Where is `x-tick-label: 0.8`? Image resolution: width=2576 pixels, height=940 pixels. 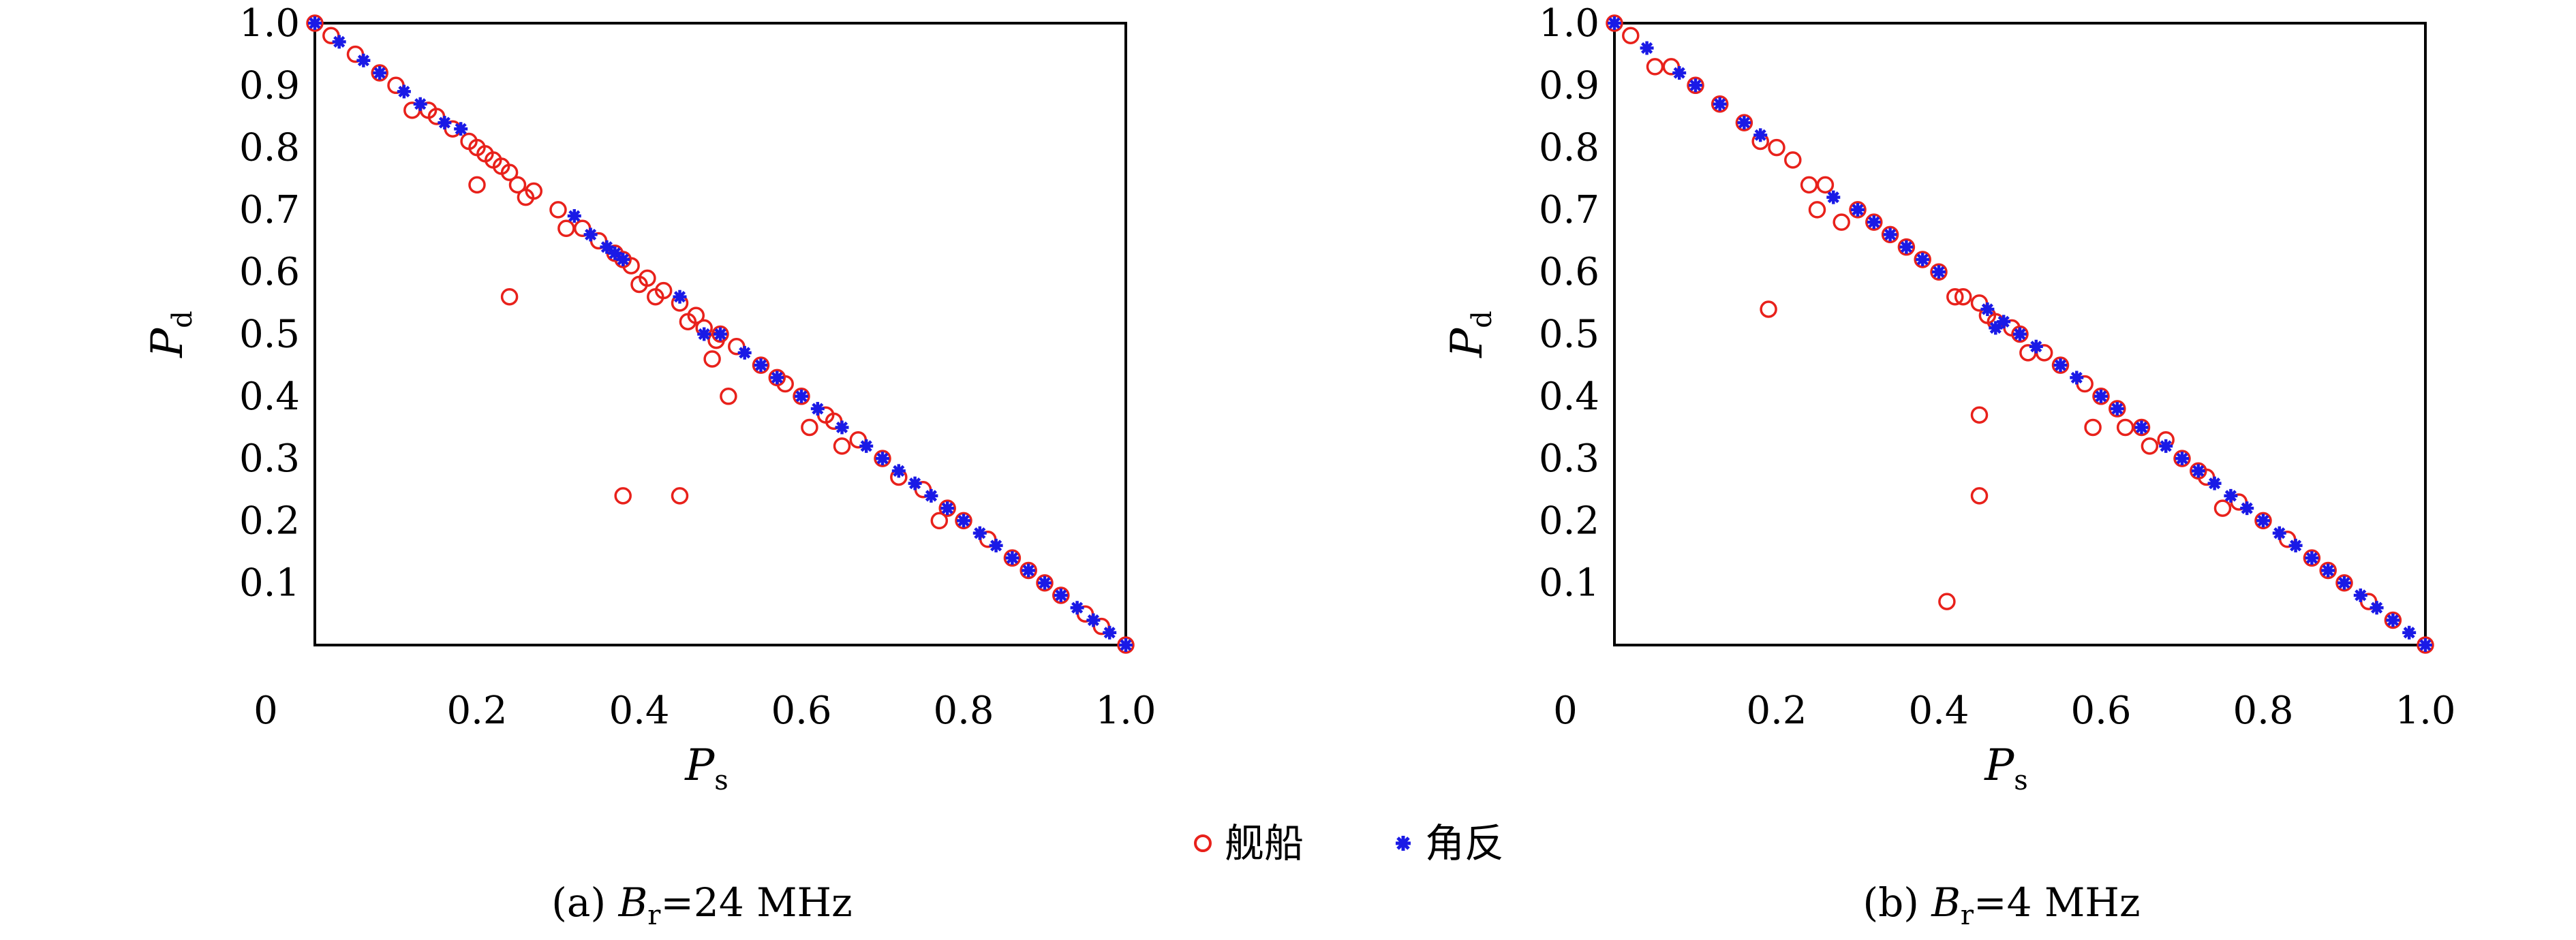
x-tick-label: 0.8 is located at coordinates (2263, 711).